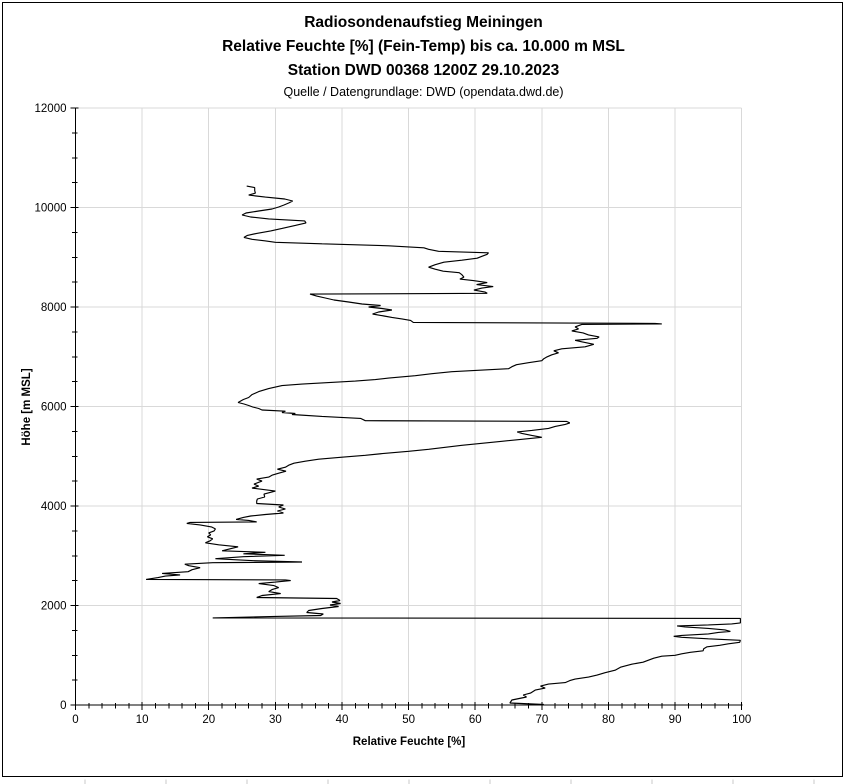  Describe the element at coordinates (342, 720) in the screenshot. I see `x-axis-tick-label: 40` at that location.